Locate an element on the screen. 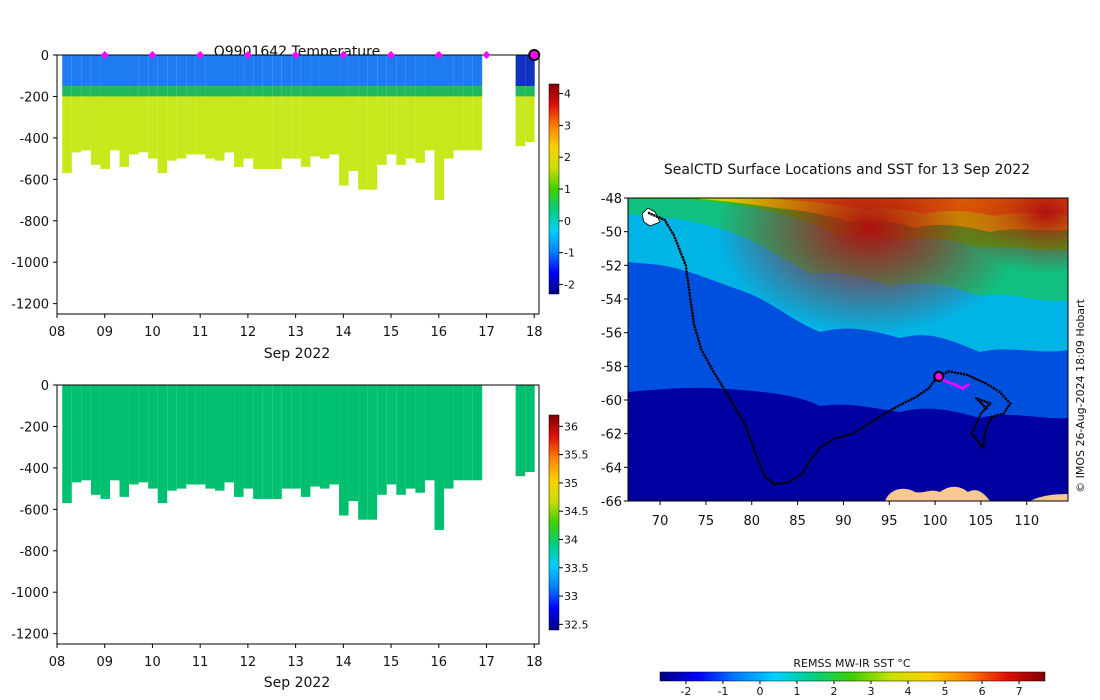  y-tick-label: -400 is located at coordinates (34, 469).